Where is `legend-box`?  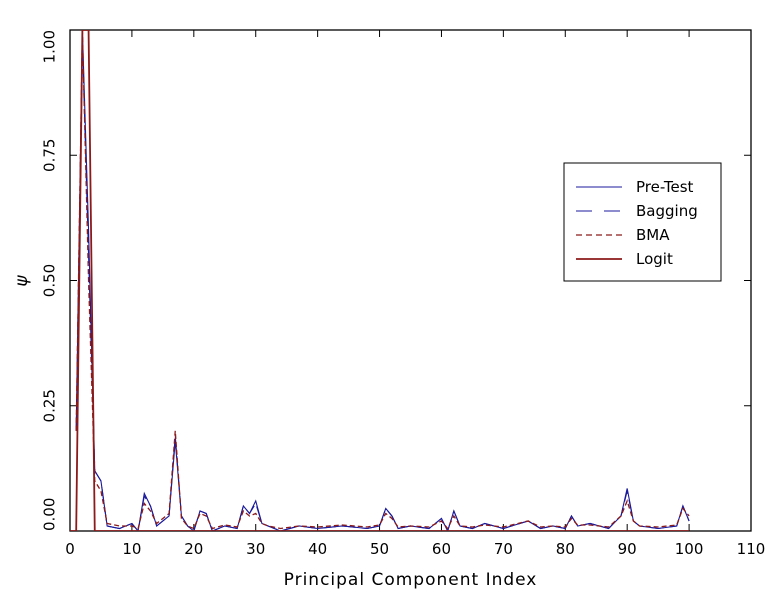 legend-box is located at coordinates (642, 222).